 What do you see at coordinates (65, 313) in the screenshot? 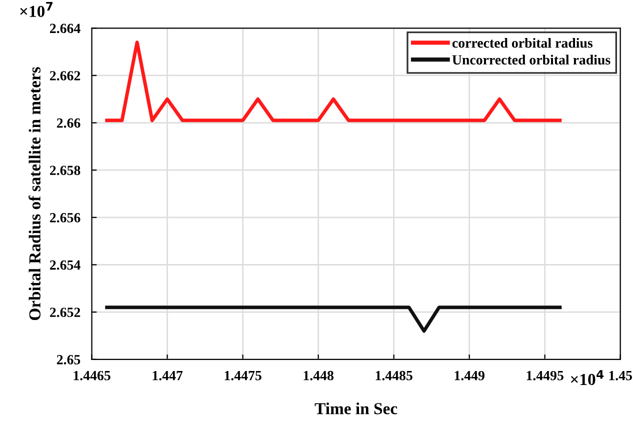
I see `y-tick-label: 2.652` at bounding box center [65, 313].